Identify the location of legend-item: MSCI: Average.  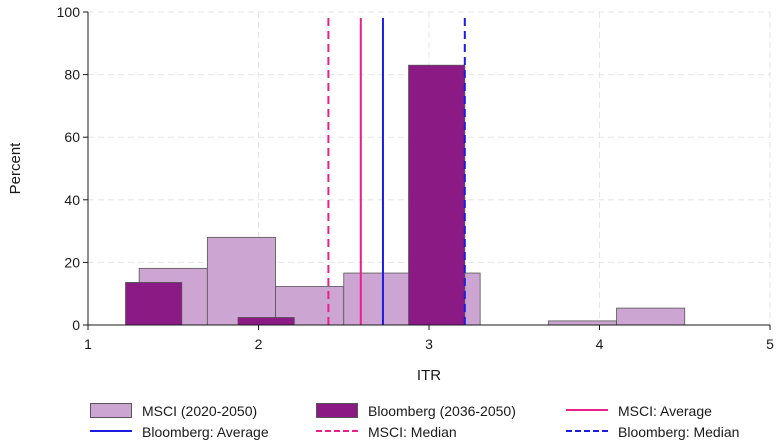
(663, 410).